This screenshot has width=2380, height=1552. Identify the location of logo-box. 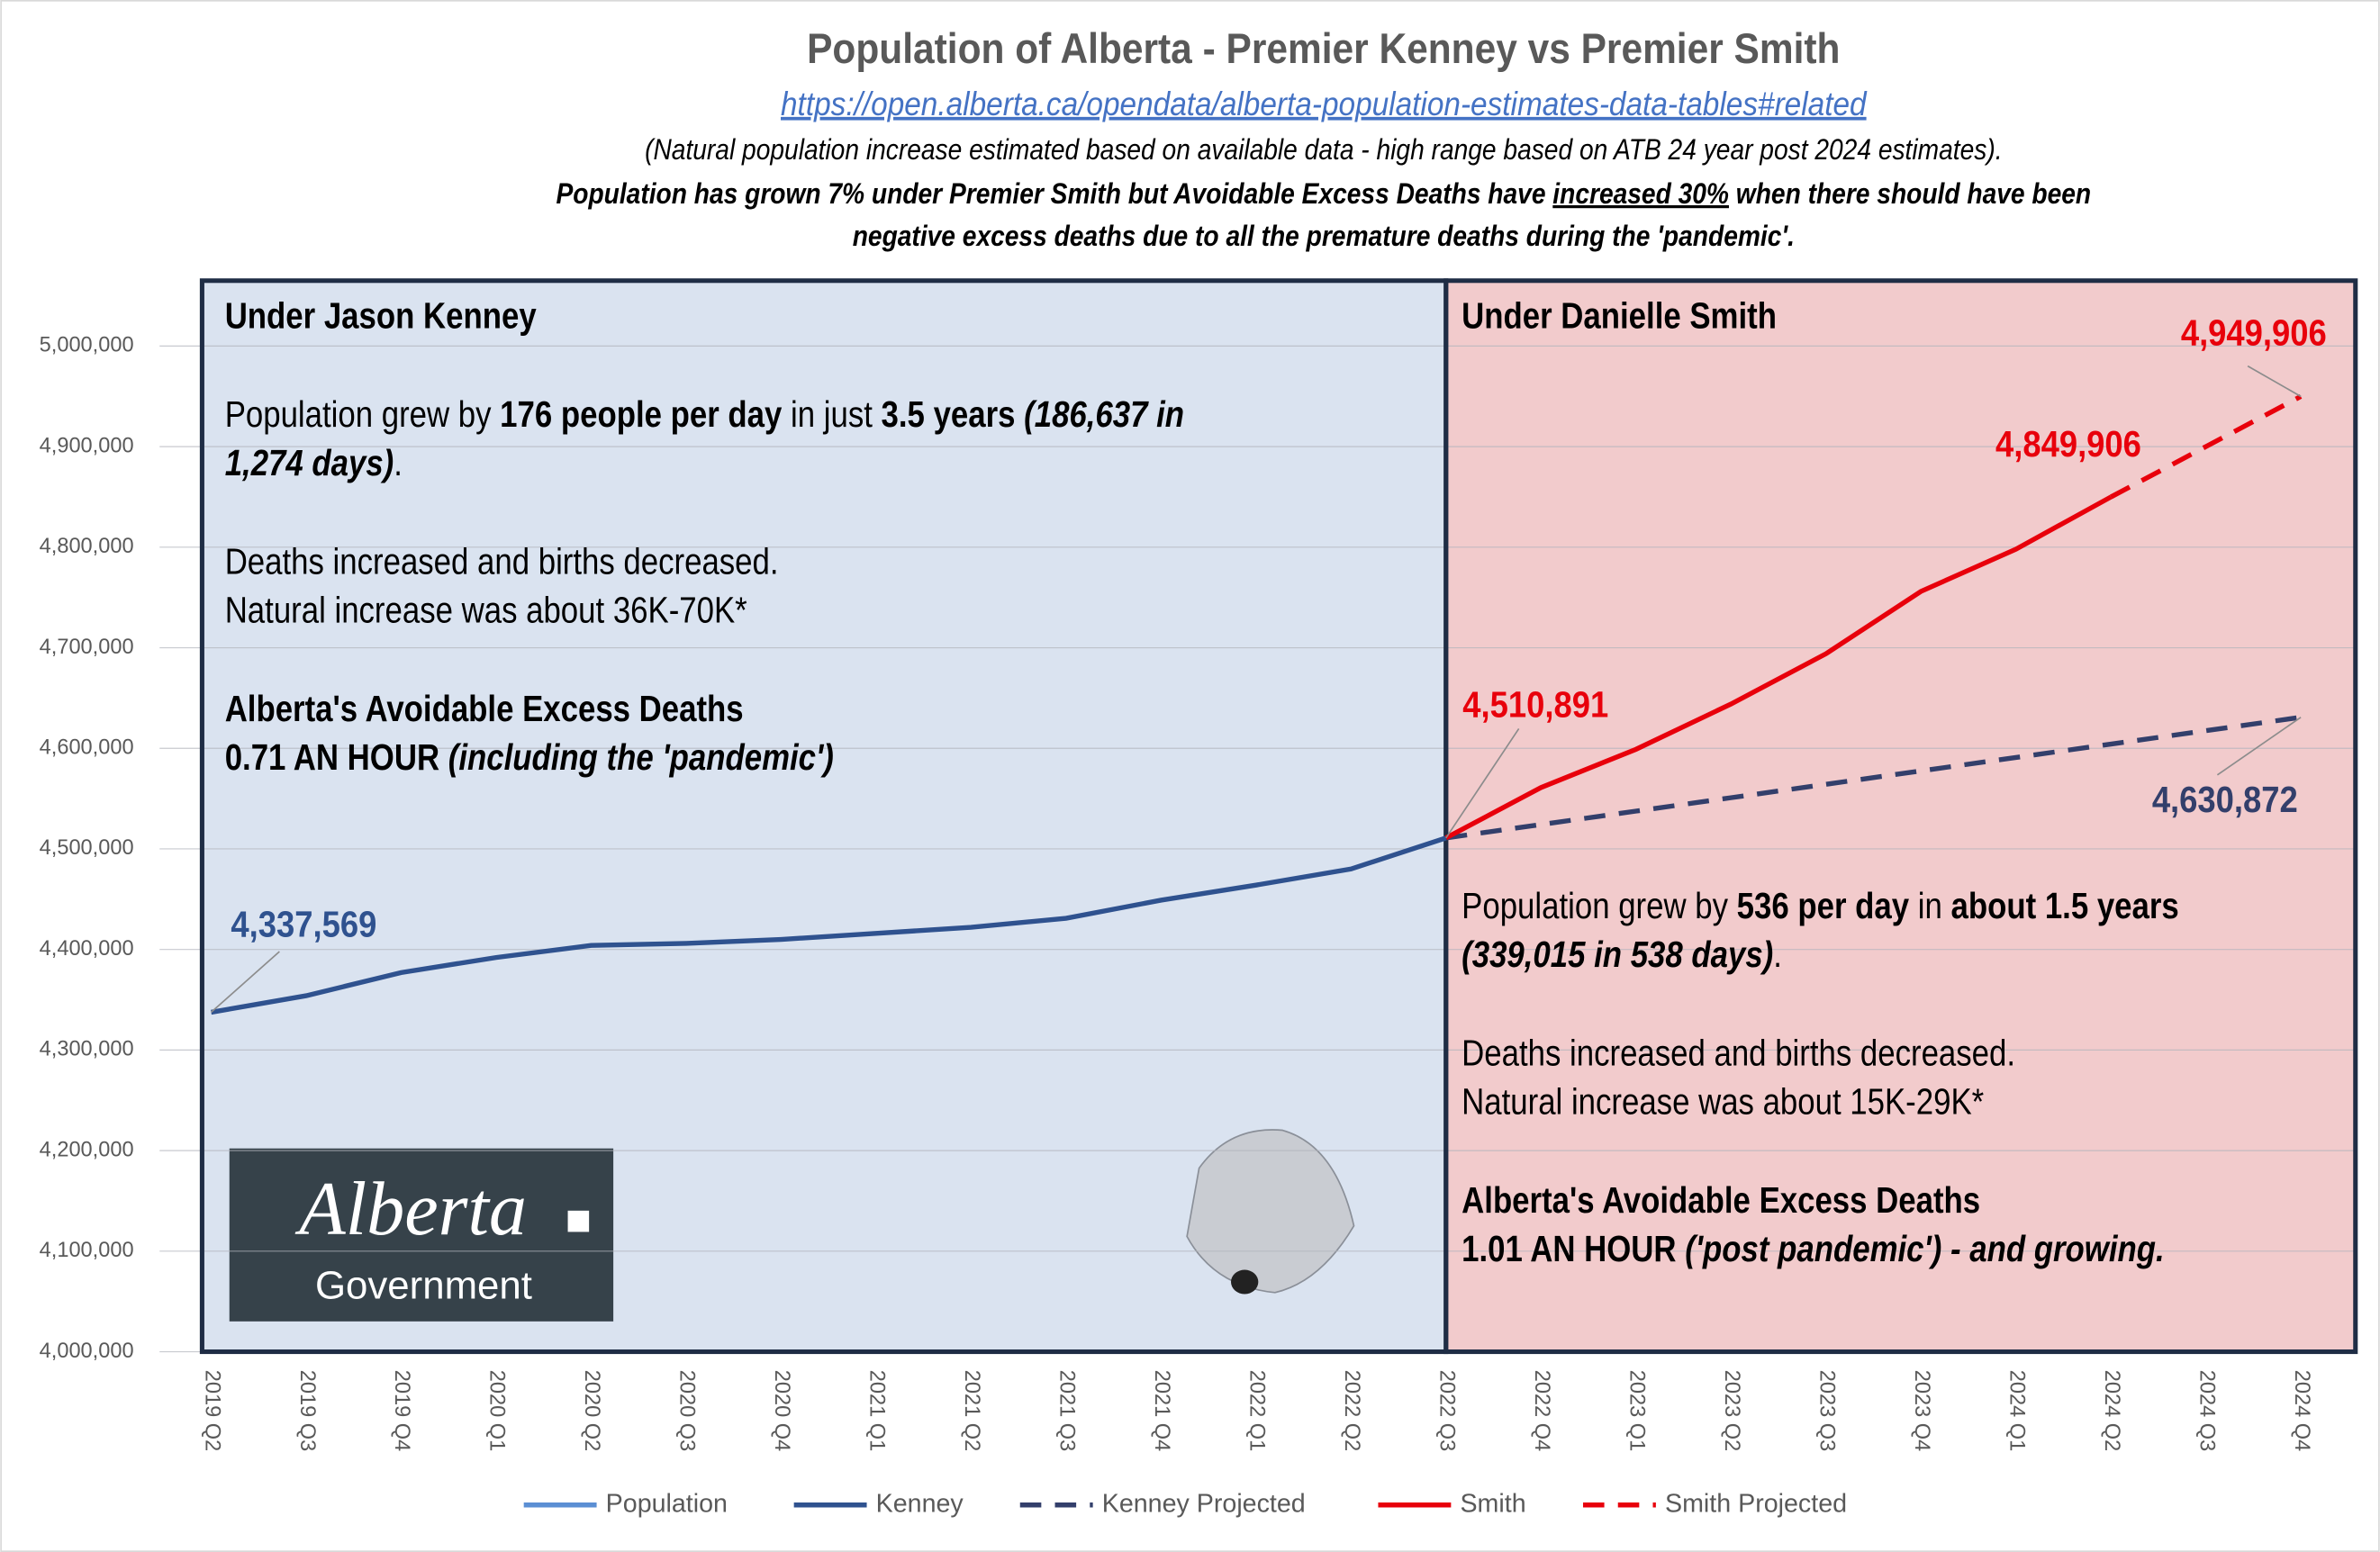
(421, 1235).